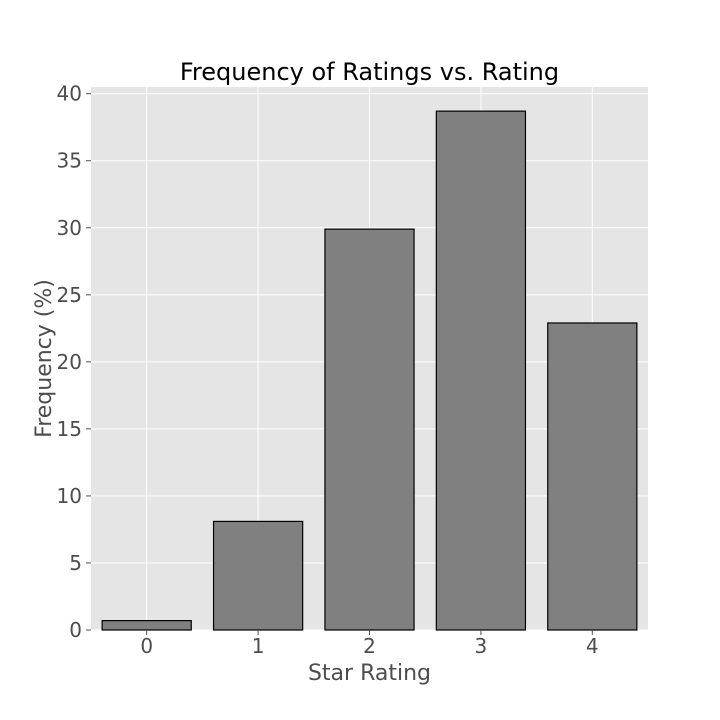 This screenshot has height=720, width=720. What do you see at coordinates (69, 429) in the screenshot?
I see `y-tick-label: 15` at bounding box center [69, 429].